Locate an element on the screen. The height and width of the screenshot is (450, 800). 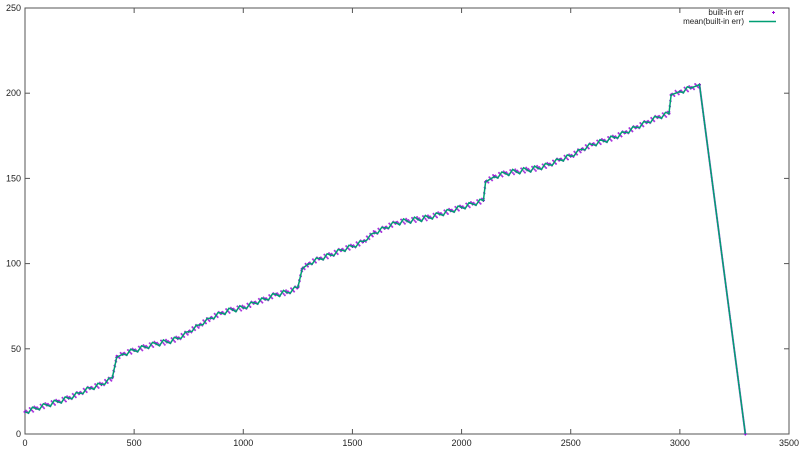
y-tick-label: 250 is located at coordinates (13, 8).